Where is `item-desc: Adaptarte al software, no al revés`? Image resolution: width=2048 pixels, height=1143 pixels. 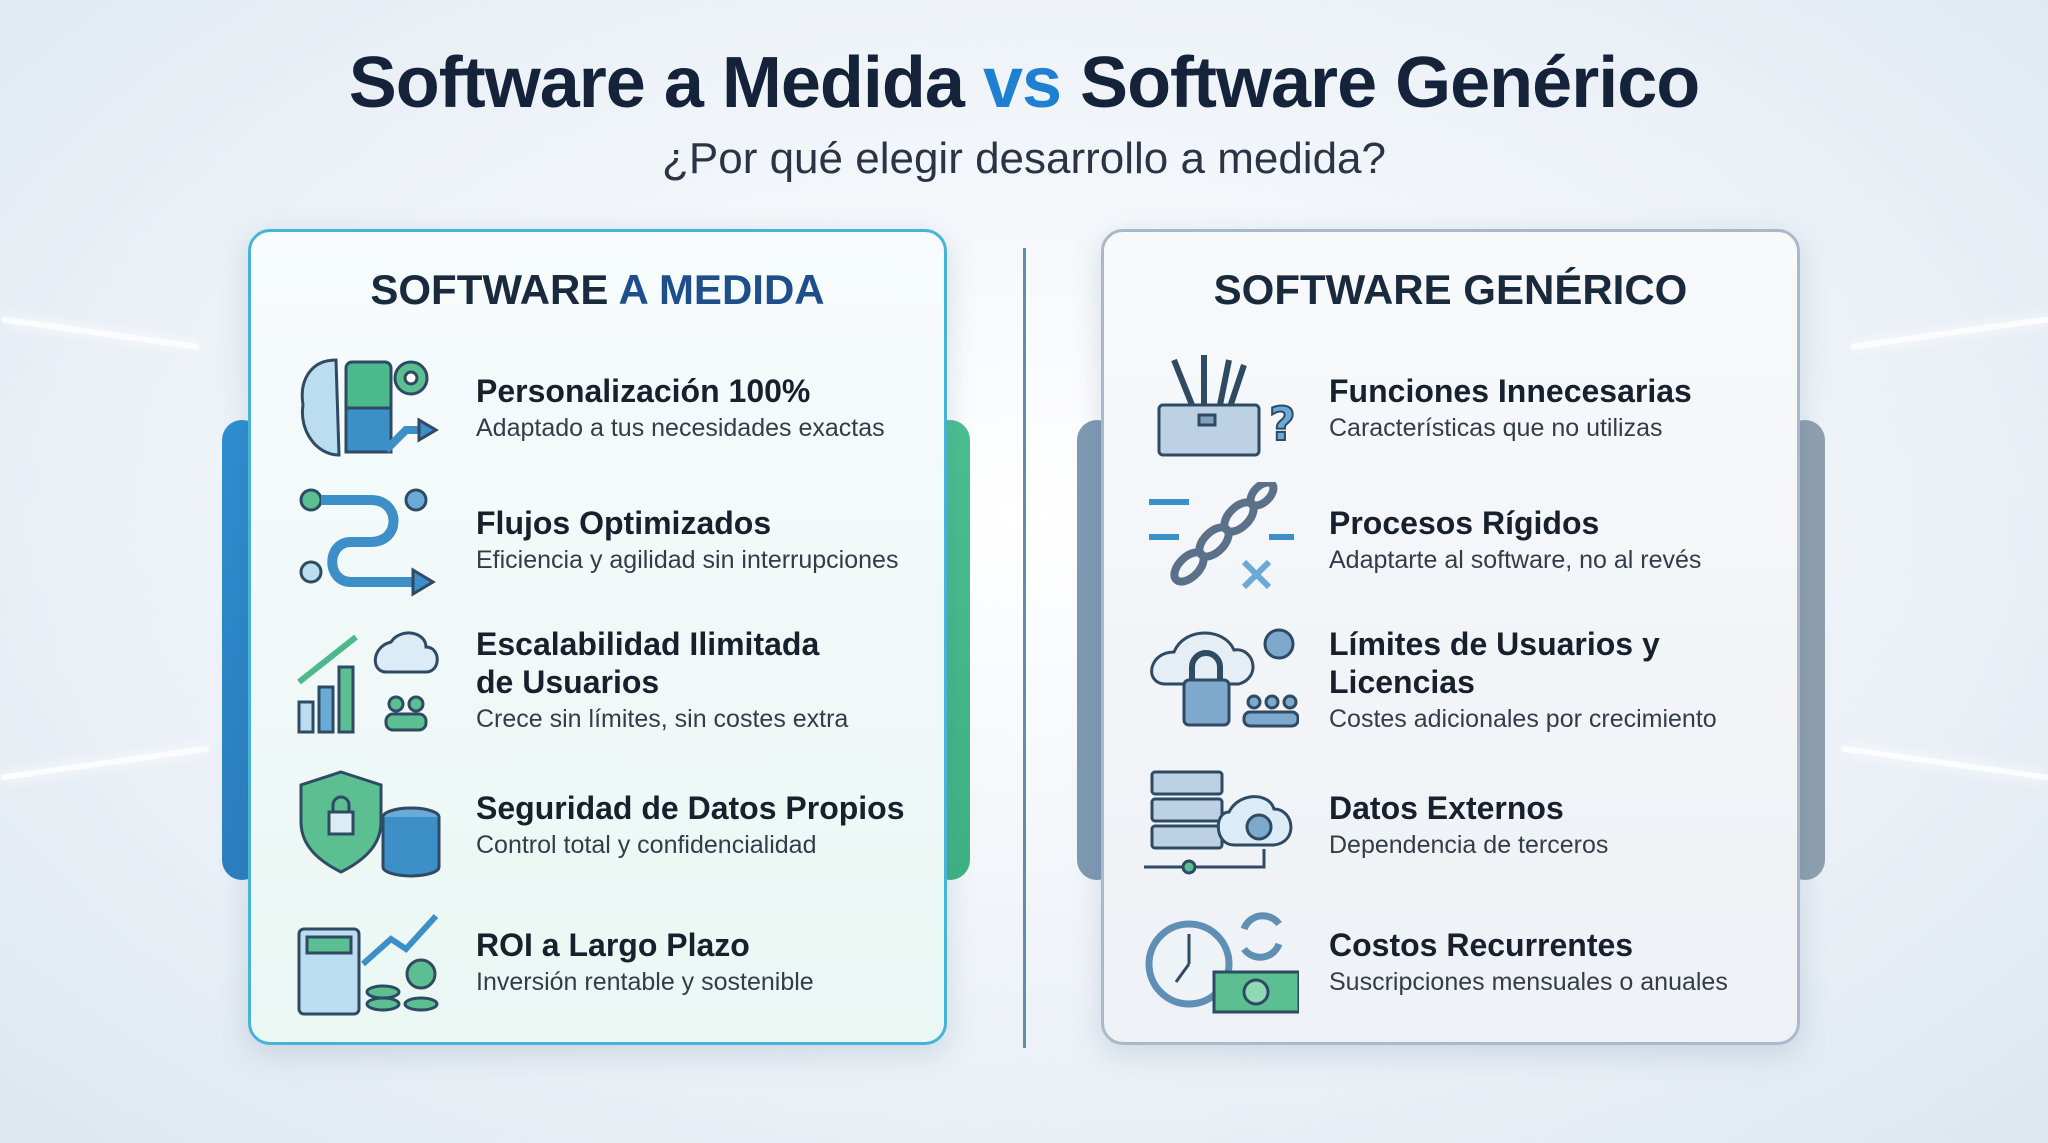 item-desc: Adaptarte al software, no al revés is located at coordinates (1515, 560).